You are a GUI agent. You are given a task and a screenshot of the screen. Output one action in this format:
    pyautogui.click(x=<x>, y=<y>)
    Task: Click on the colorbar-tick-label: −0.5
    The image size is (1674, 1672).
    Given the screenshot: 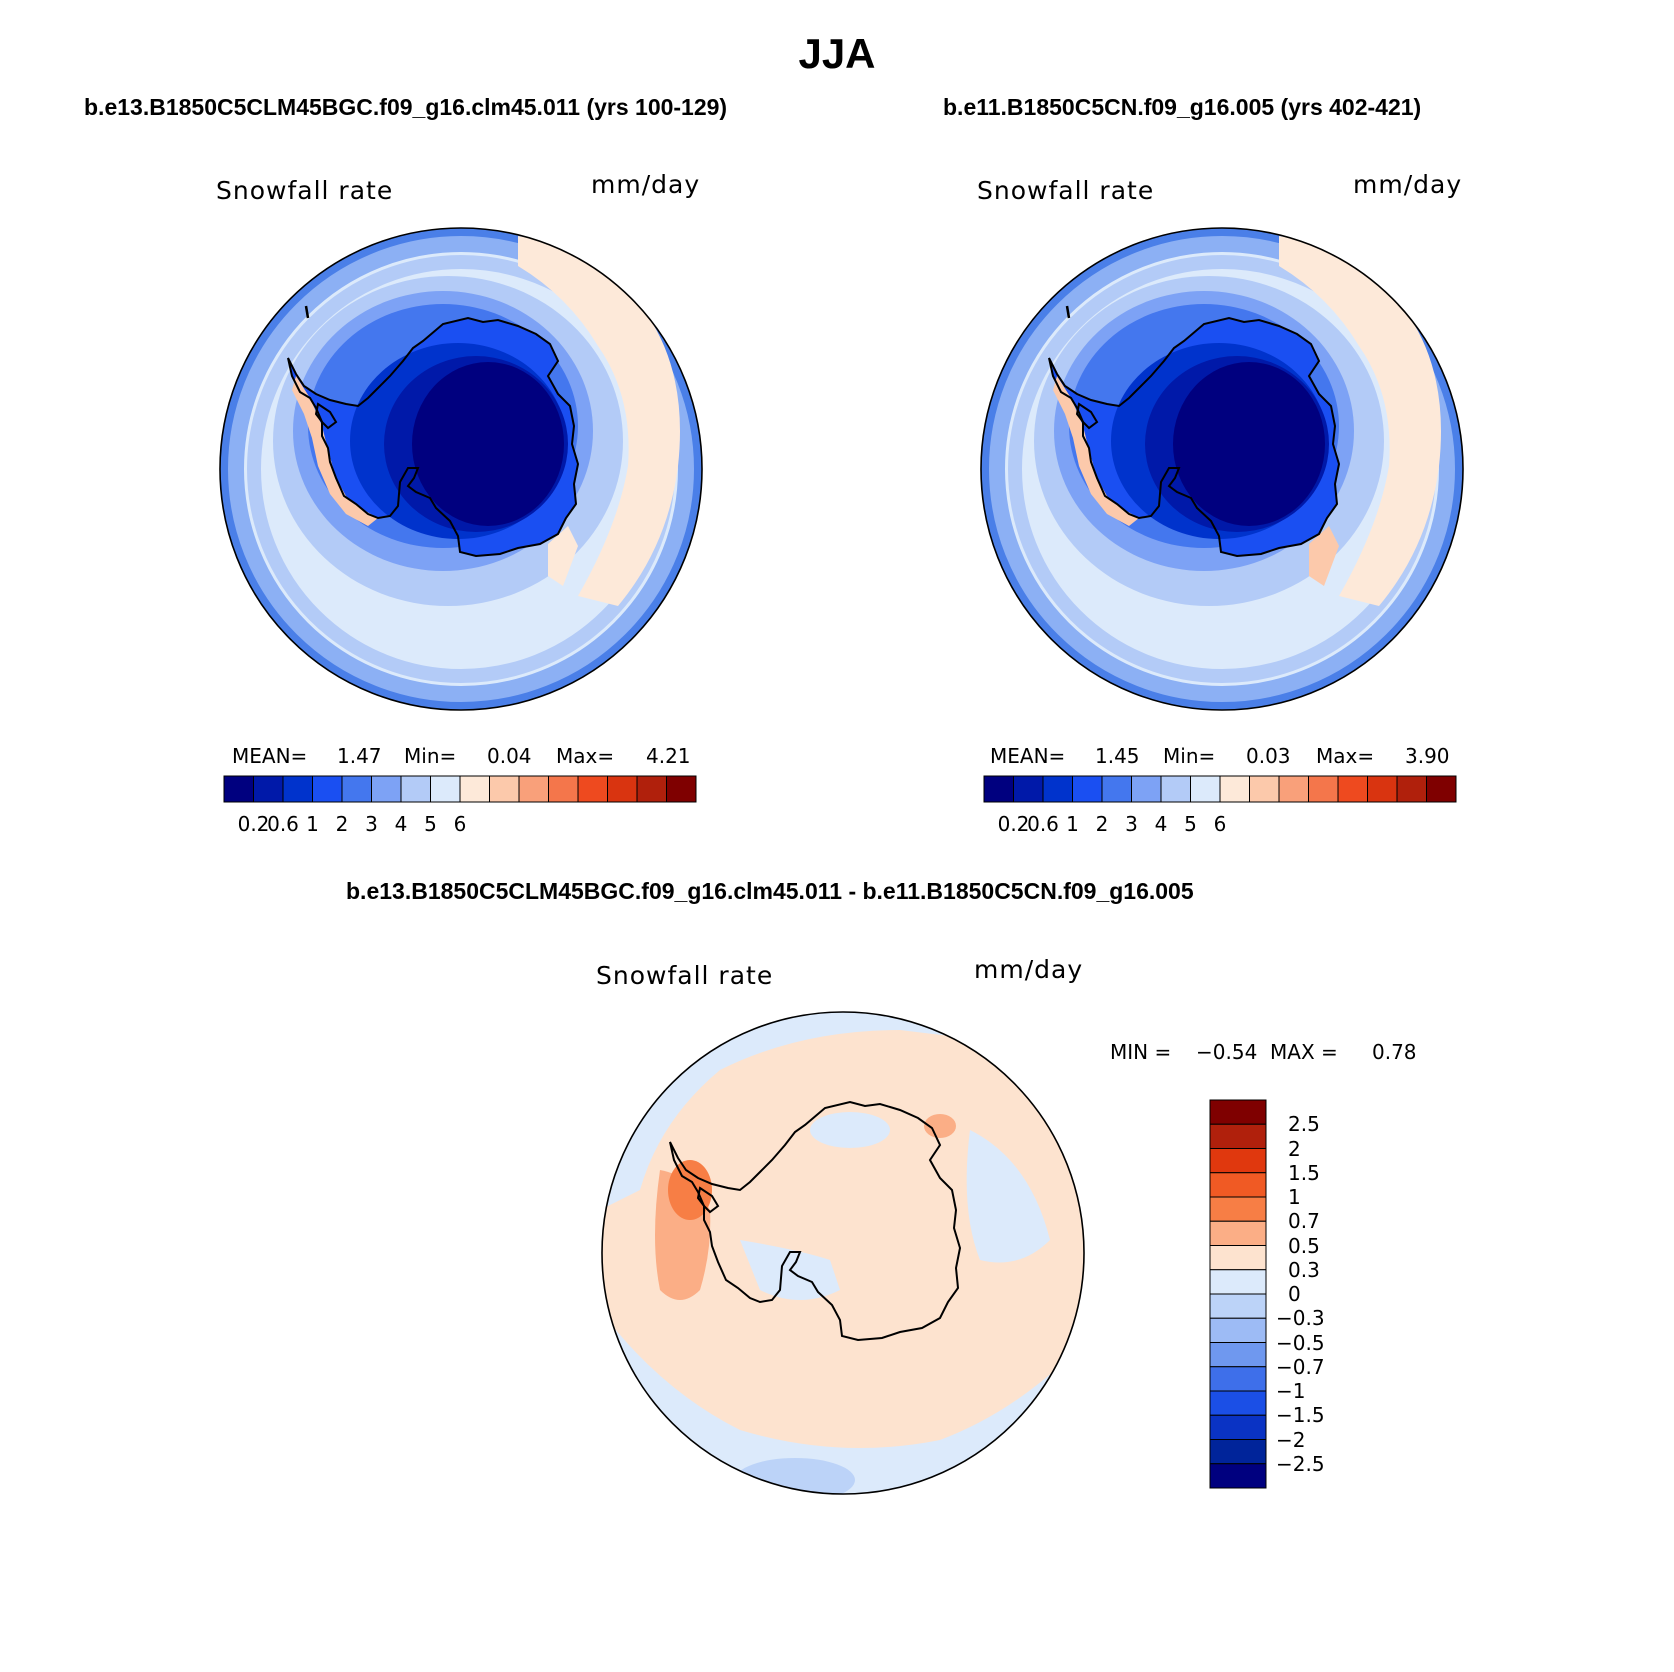 What is the action you would take?
    pyautogui.click(x=1300, y=1342)
    